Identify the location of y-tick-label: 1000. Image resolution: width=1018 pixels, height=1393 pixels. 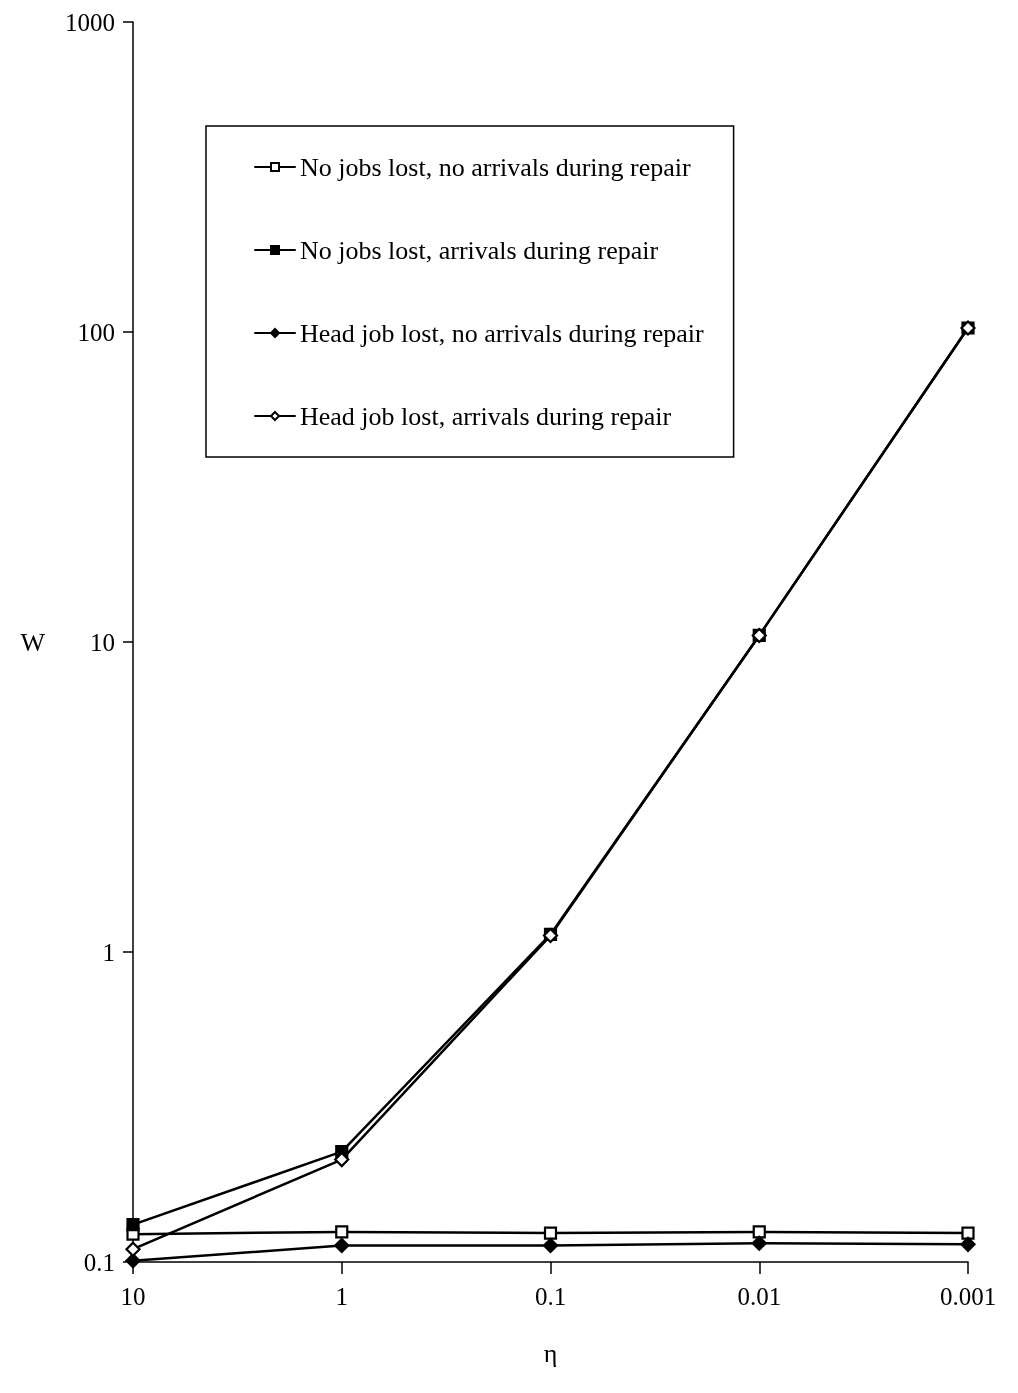
(90, 22).